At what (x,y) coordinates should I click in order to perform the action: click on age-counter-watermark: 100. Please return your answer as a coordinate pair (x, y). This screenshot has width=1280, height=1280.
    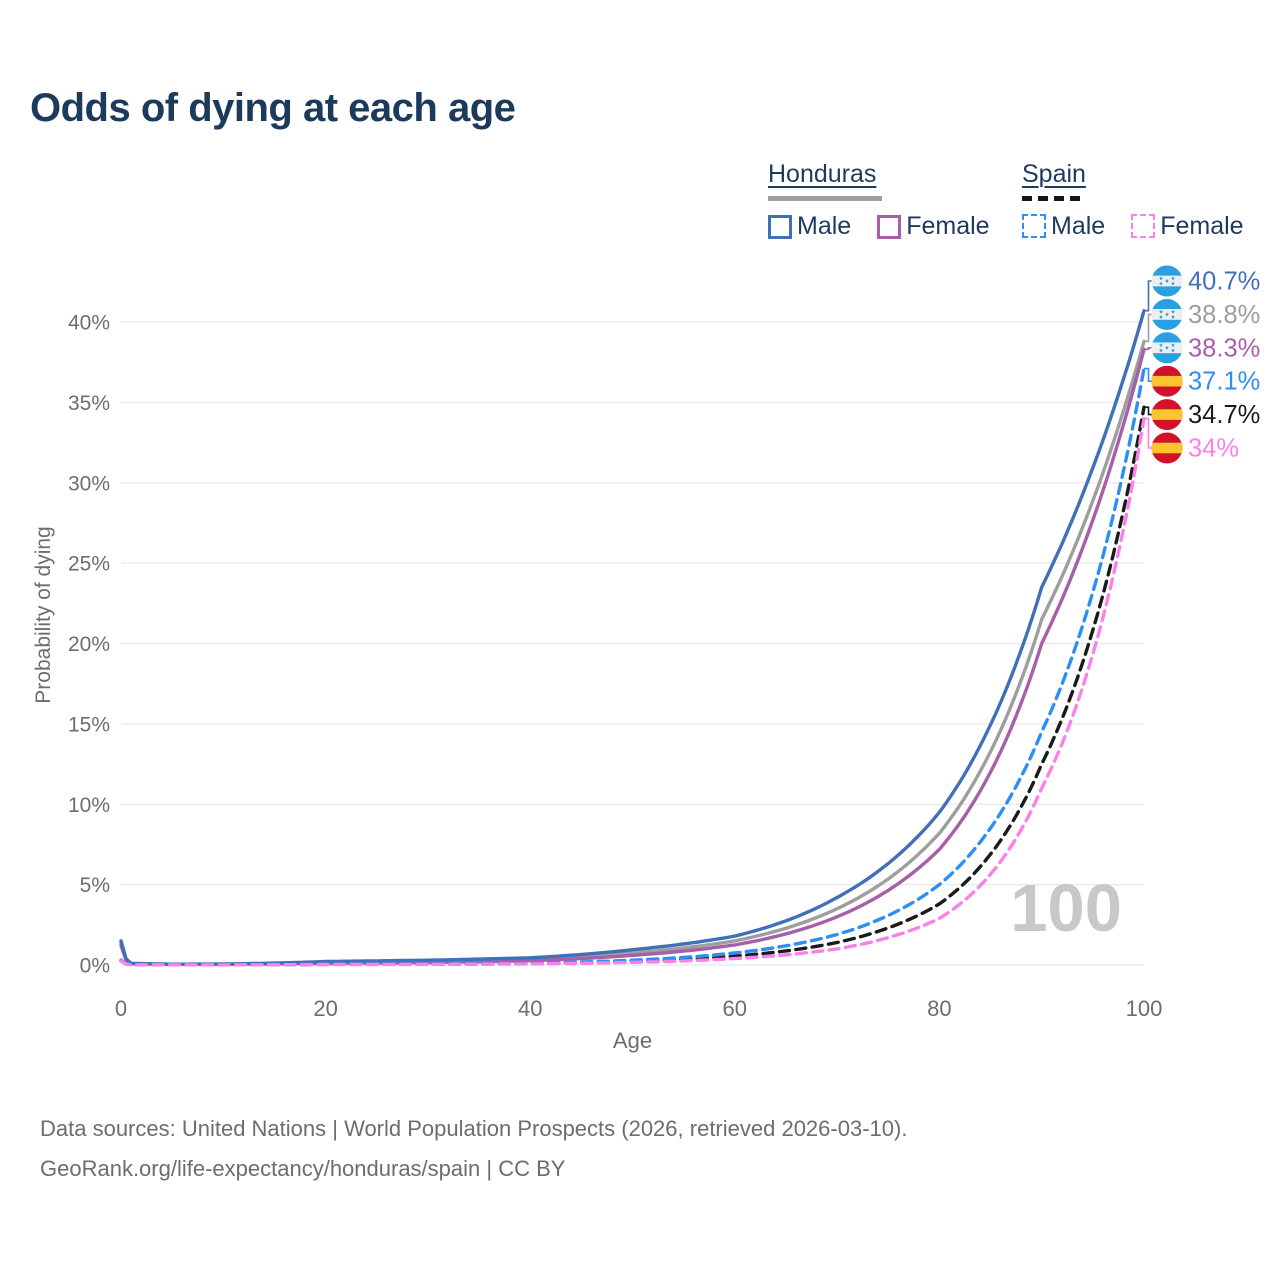
    Looking at the image, I should click on (1066, 908).